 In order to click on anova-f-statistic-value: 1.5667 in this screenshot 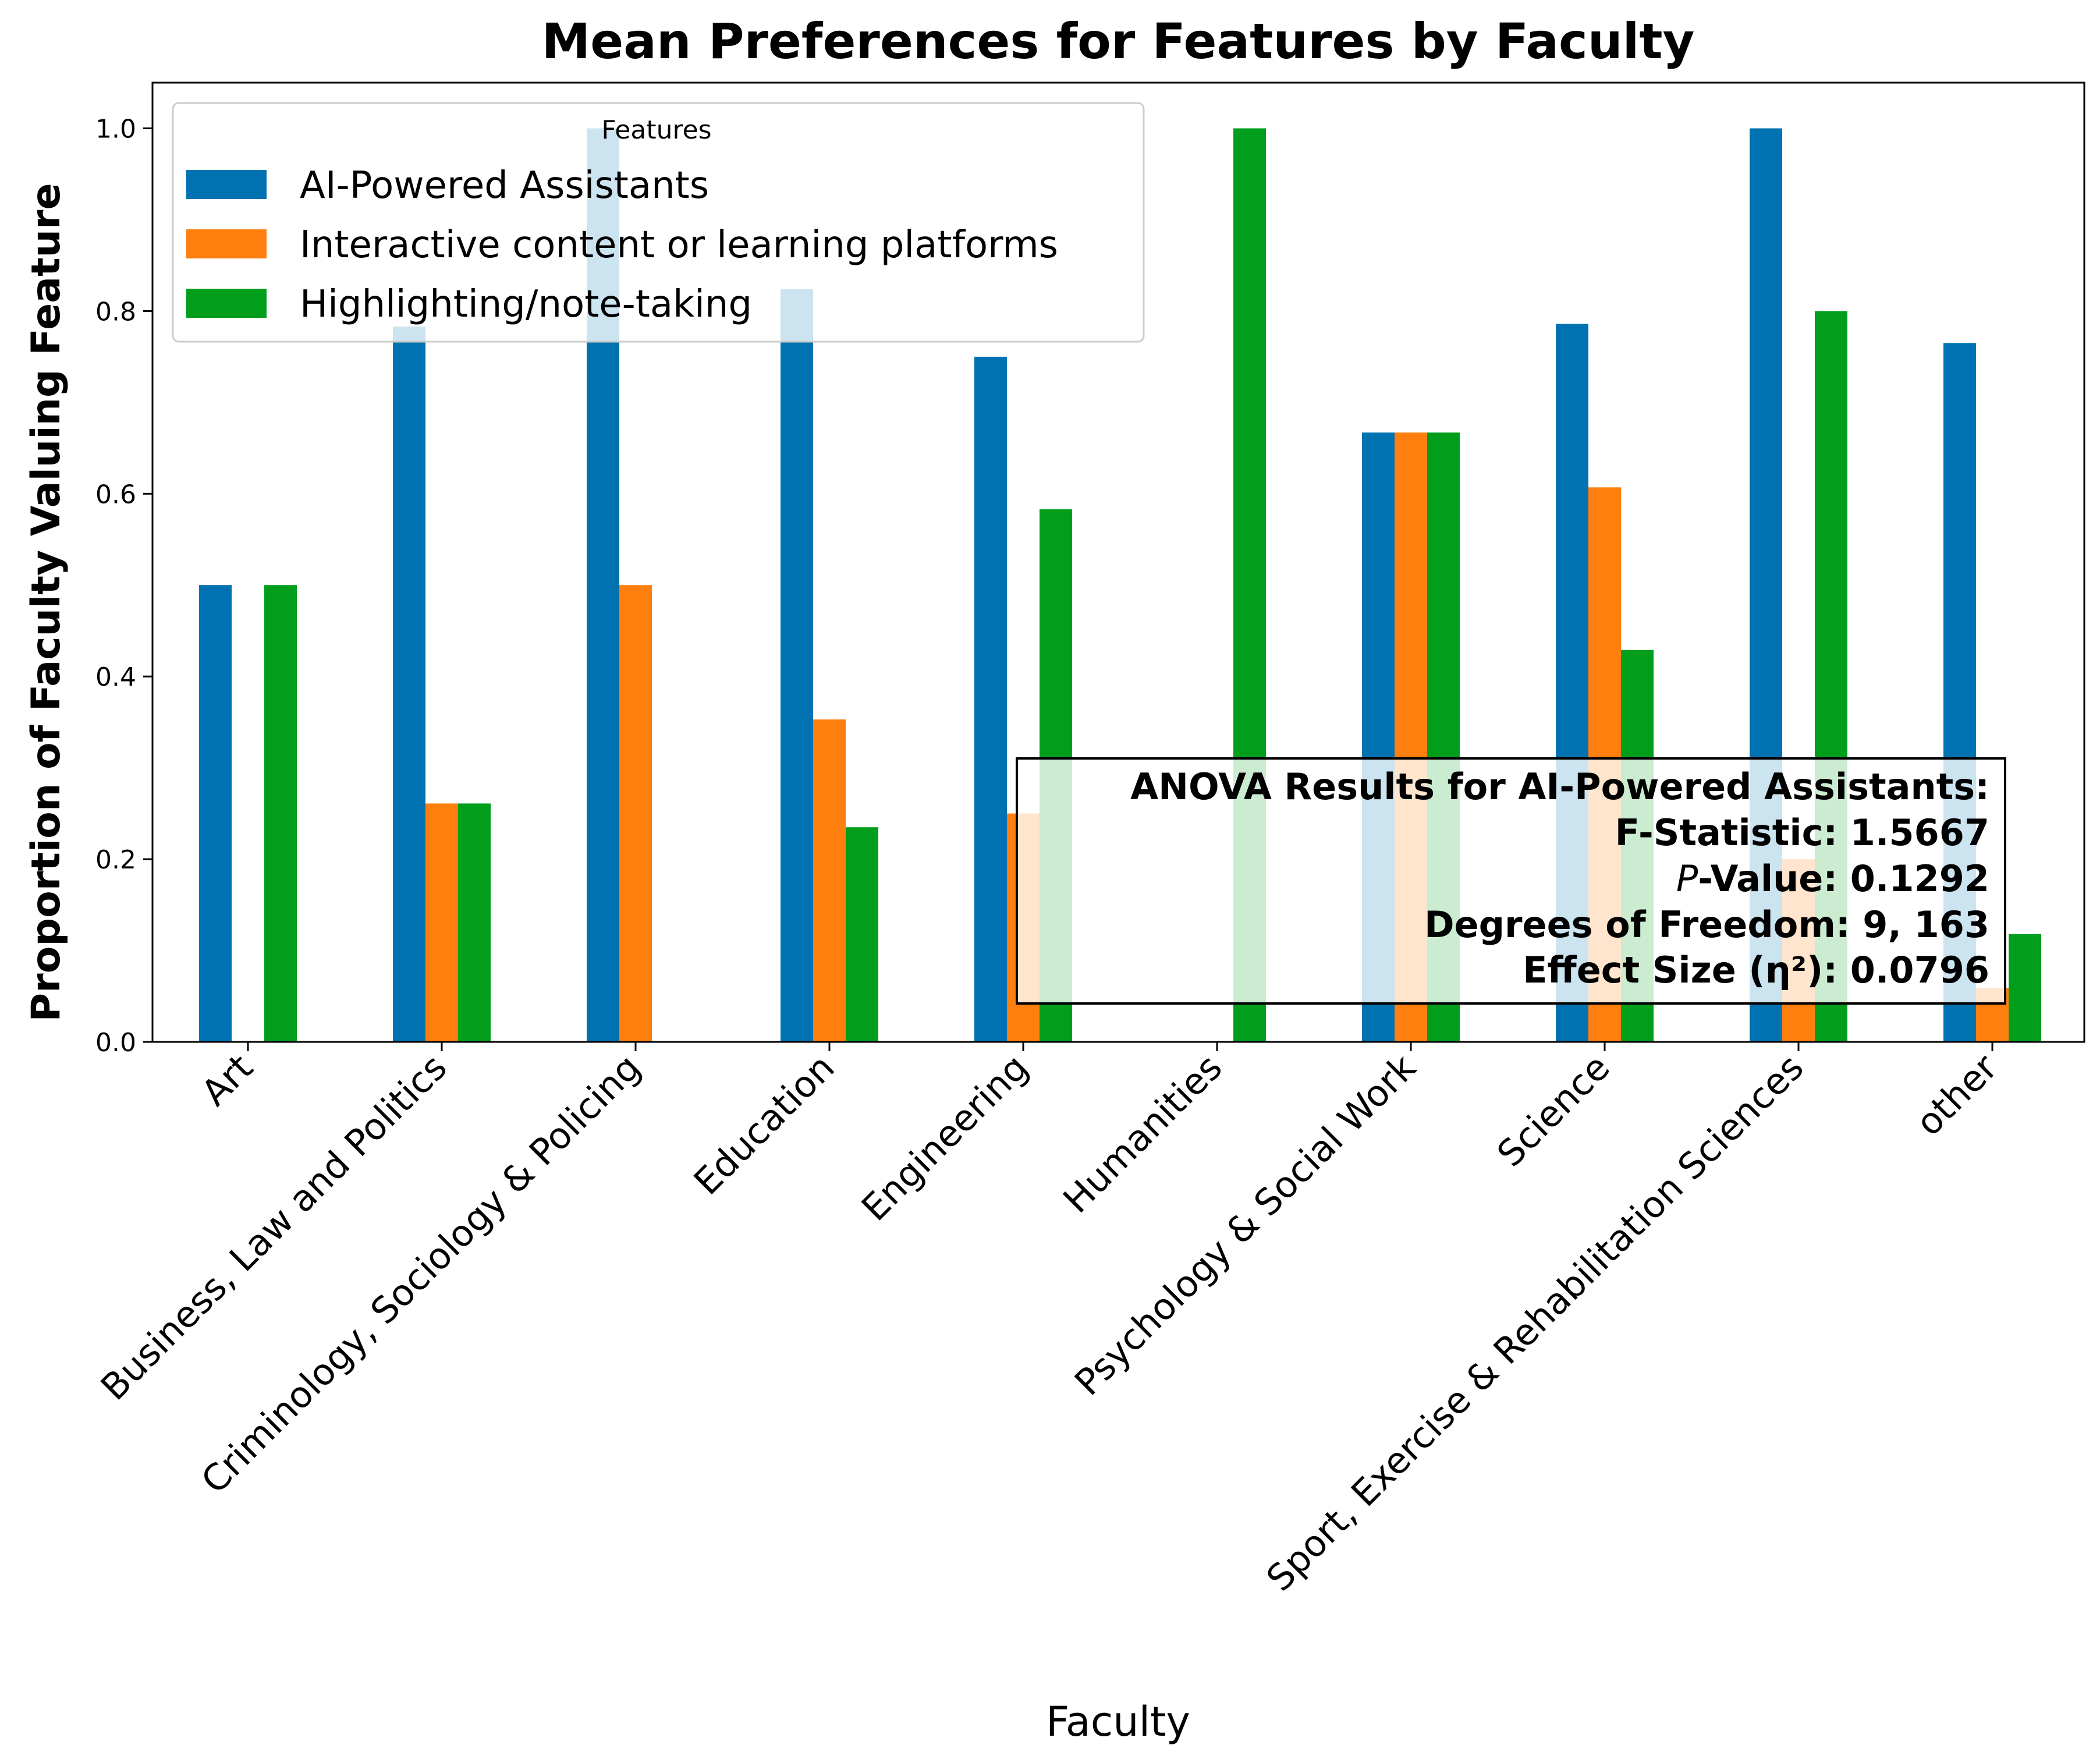, I will do `click(1919, 832)`.